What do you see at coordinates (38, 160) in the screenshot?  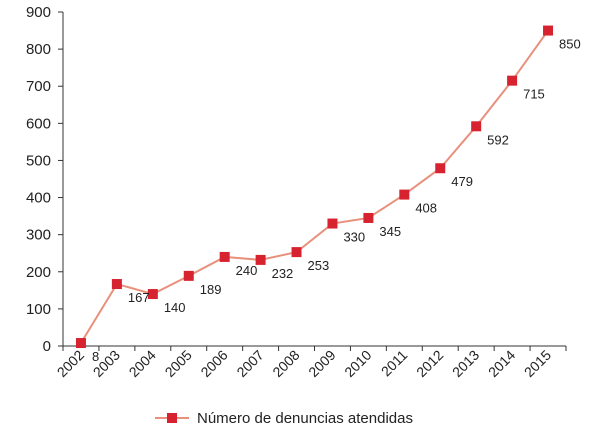 I see `y-tick-label: 500` at bounding box center [38, 160].